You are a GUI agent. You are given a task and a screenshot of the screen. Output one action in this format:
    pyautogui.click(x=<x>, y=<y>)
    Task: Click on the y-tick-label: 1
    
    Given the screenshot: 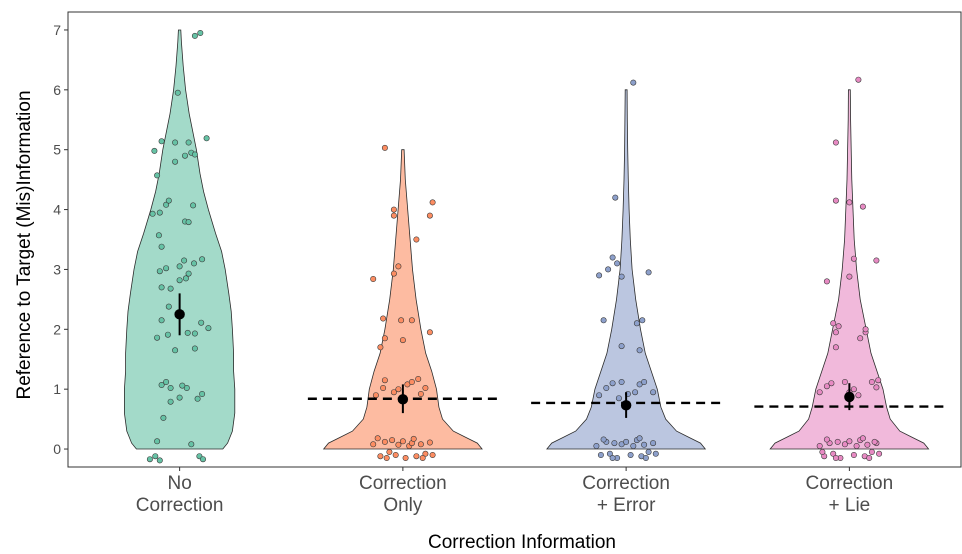 What is the action you would take?
    pyautogui.click(x=57, y=389)
    